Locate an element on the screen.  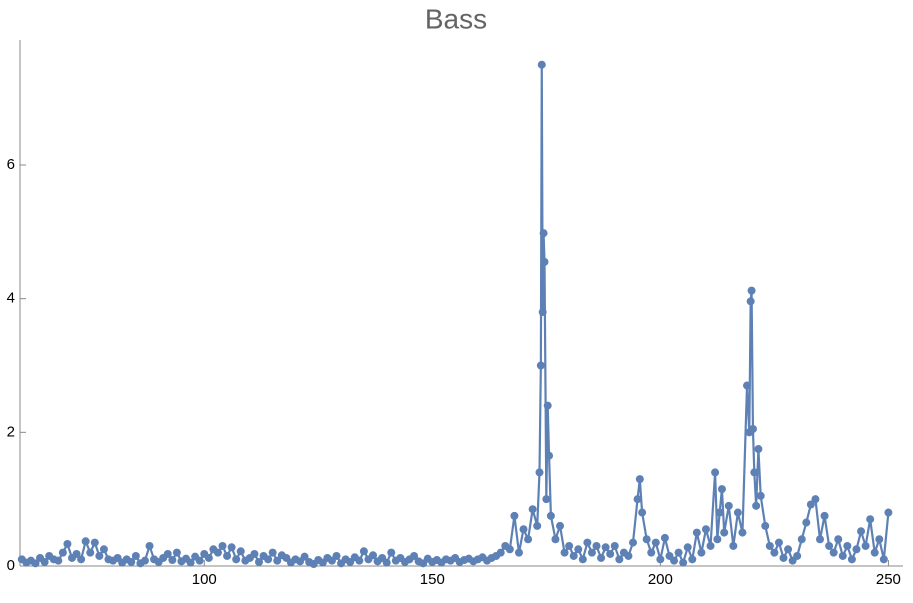
x-tick-label: 150 is located at coordinates (432, 579).